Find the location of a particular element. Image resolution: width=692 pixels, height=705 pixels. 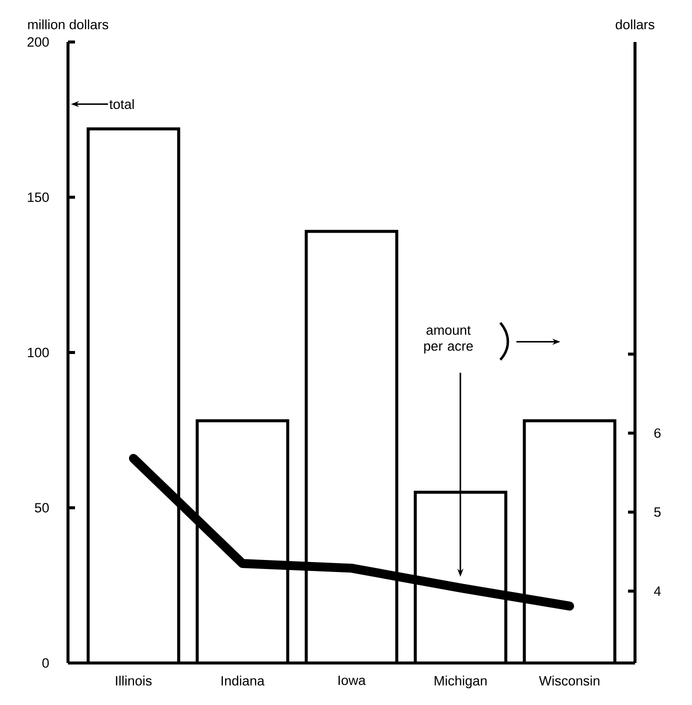

annotation: total is located at coordinates (121, 104).